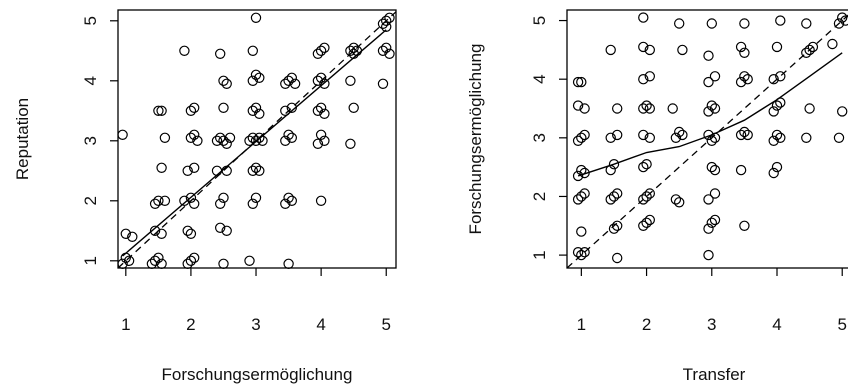 The image size is (848, 387). What do you see at coordinates (90, 80) in the screenshot?
I see `y-tick-label: 4` at bounding box center [90, 80].